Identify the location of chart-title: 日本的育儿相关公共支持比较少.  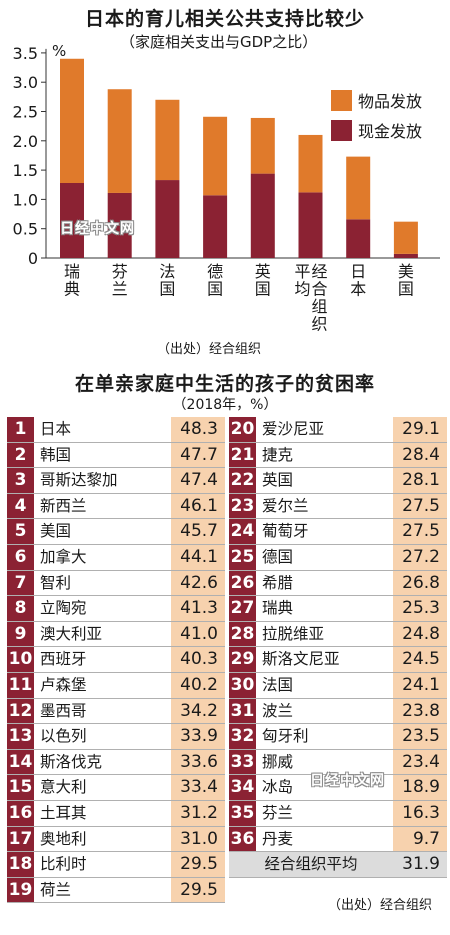
(224, 19).